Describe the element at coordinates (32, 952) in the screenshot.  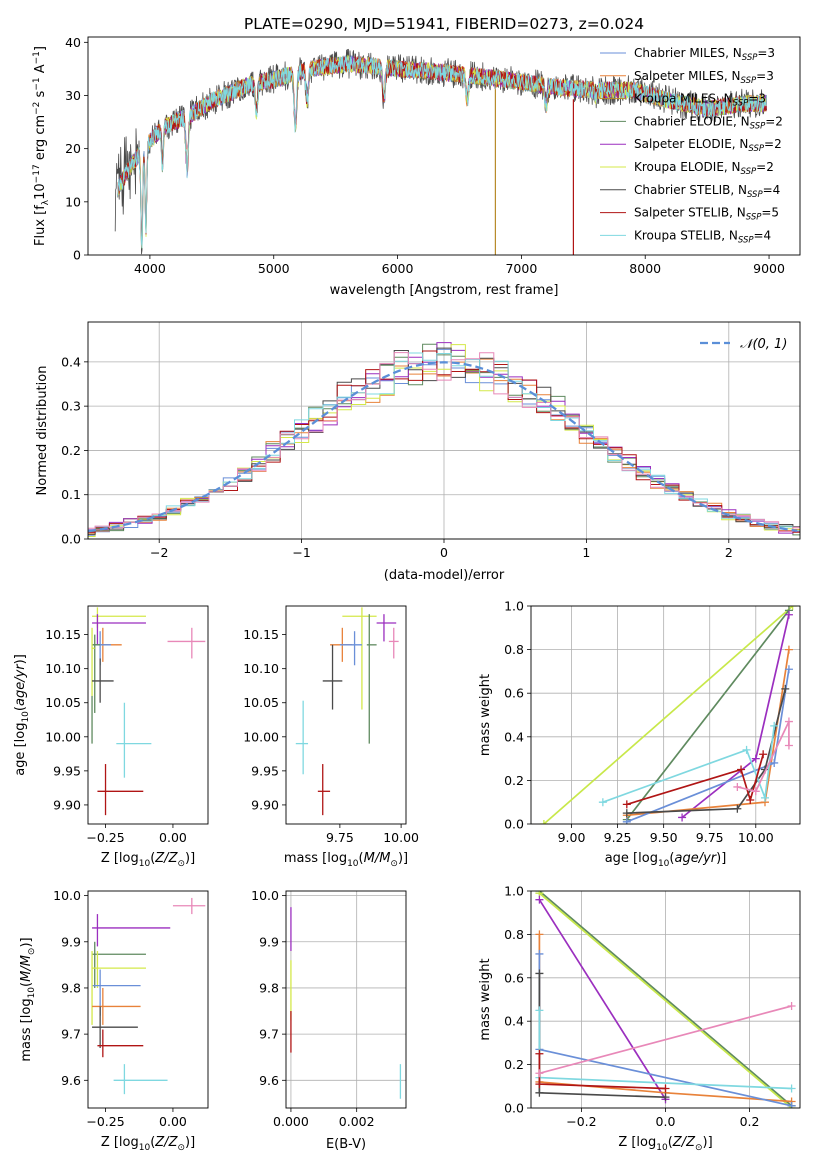
I see `label-part: ⊙` at that location.